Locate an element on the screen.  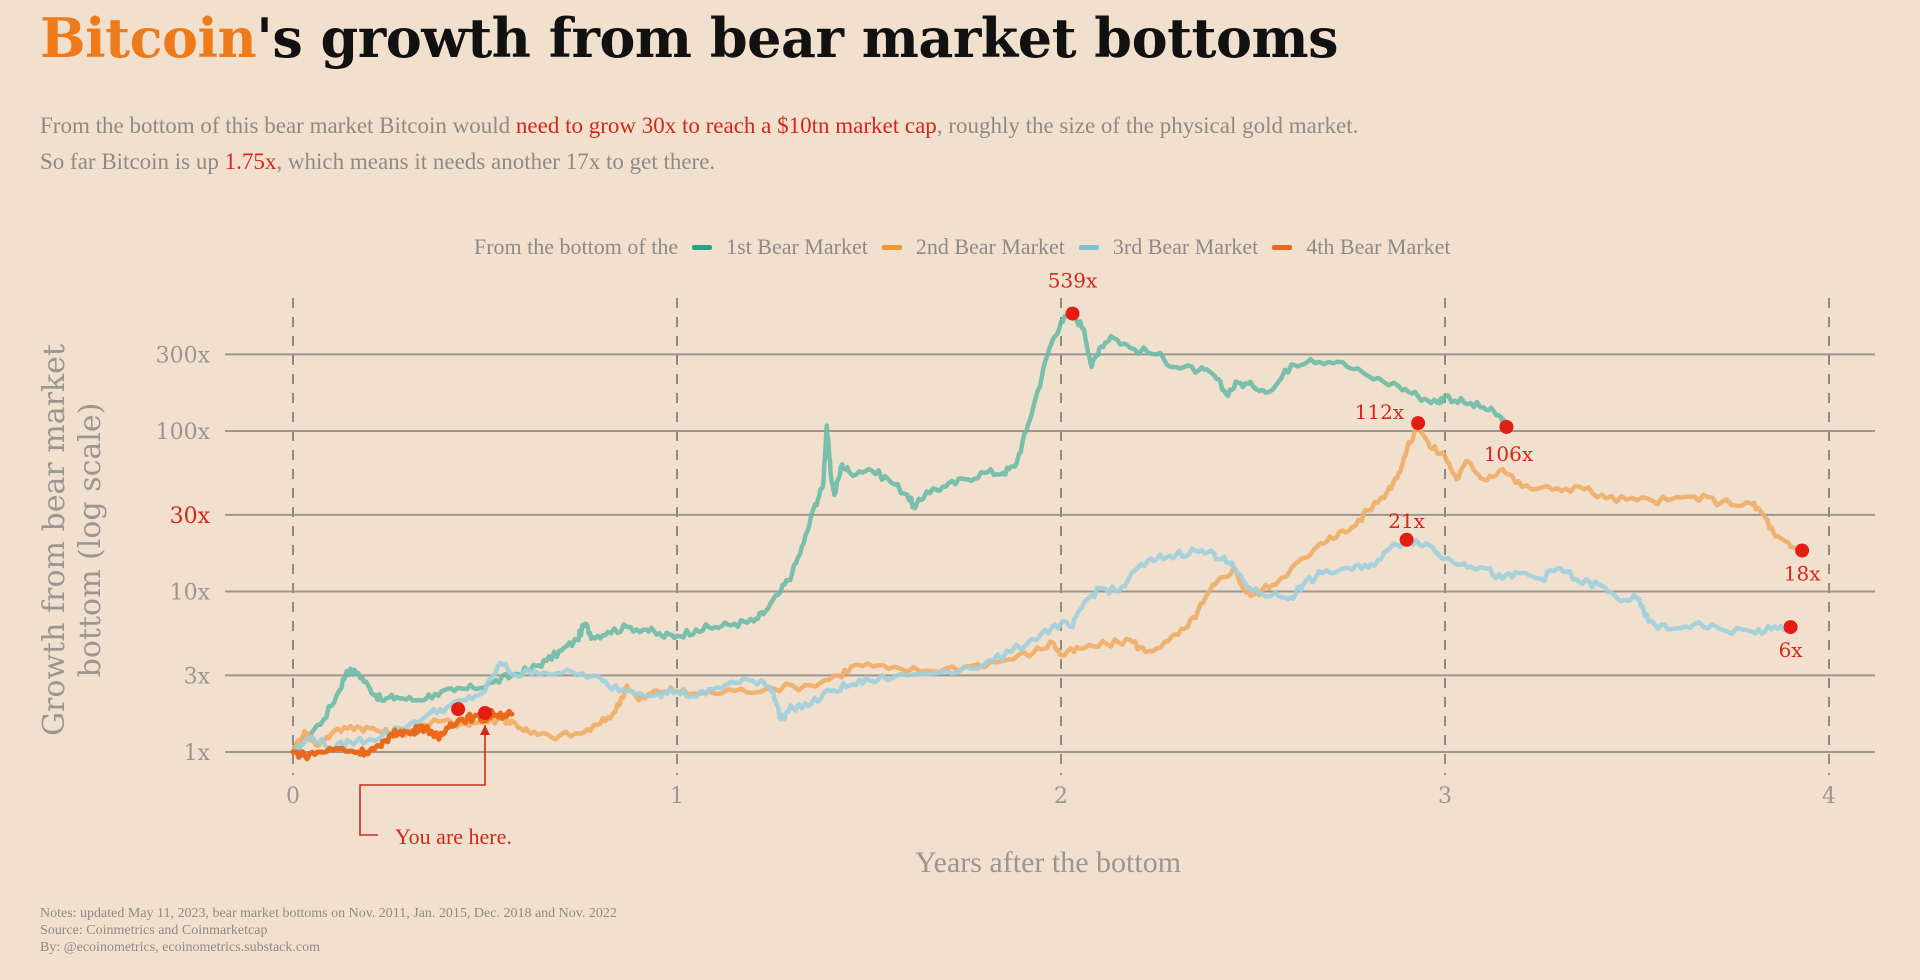
x-tick-label: 4 is located at coordinates (1829, 796).